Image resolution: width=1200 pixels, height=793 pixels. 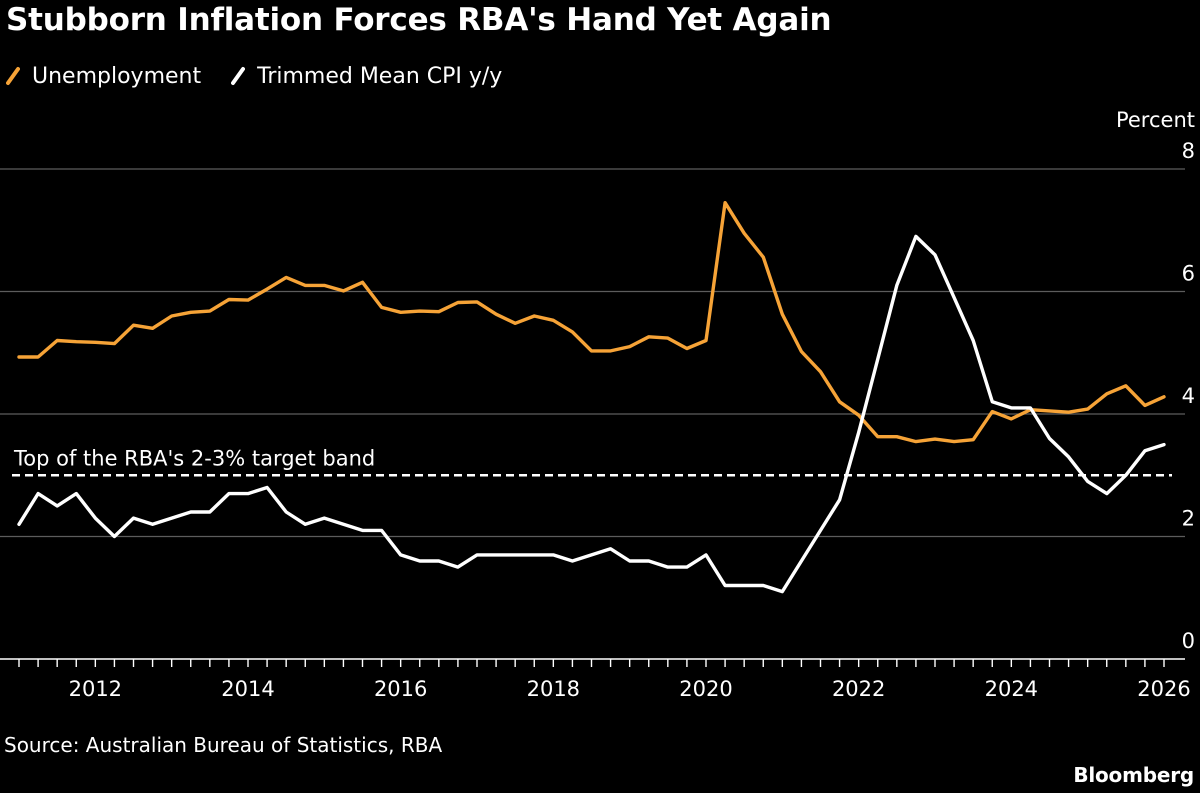 What do you see at coordinates (1155, 380) in the screenshot?
I see `y-axis: Percent 0 2 4 6 8` at bounding box center [1155, 380].